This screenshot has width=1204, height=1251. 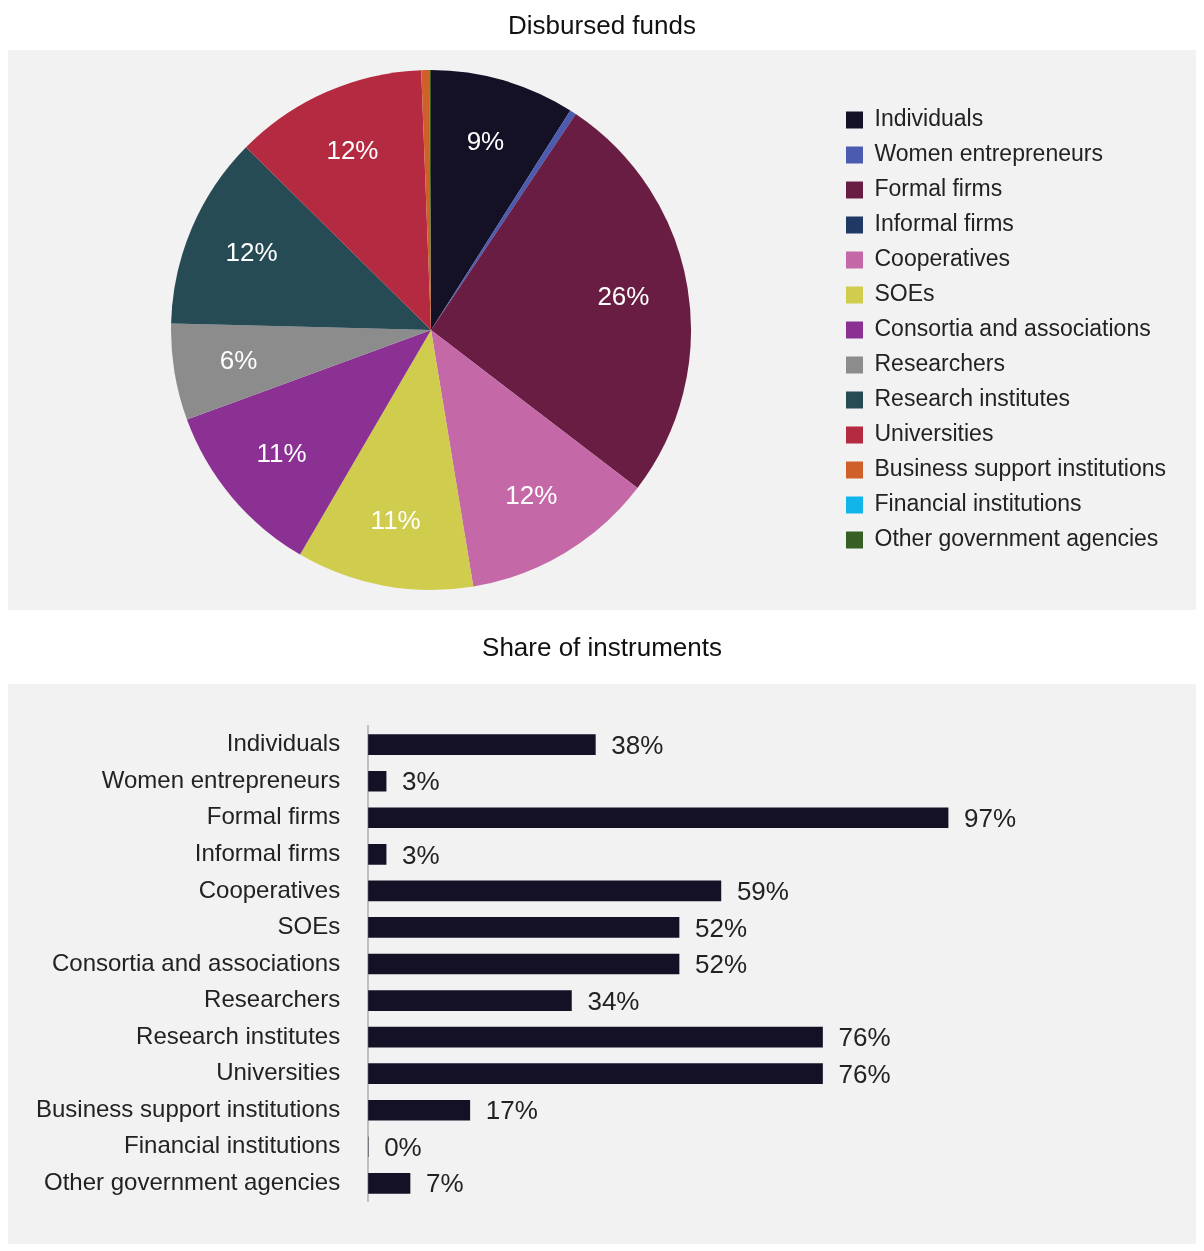 I want to click on legend-label: Financial institutions, so click(x=978, y=503).